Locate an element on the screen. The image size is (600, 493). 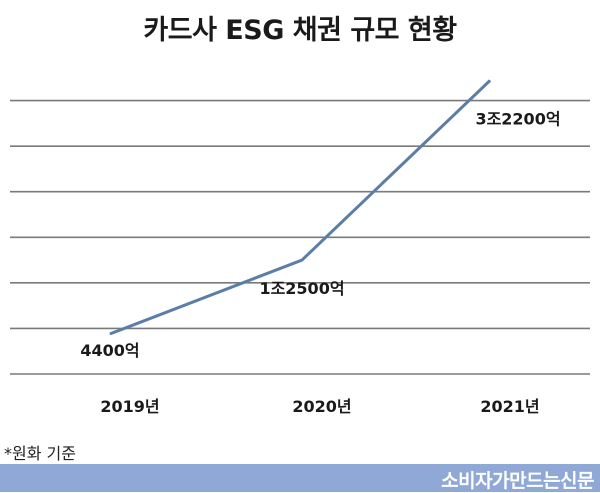
data-label: 3조2200억 is located at coordinates (517, 119).